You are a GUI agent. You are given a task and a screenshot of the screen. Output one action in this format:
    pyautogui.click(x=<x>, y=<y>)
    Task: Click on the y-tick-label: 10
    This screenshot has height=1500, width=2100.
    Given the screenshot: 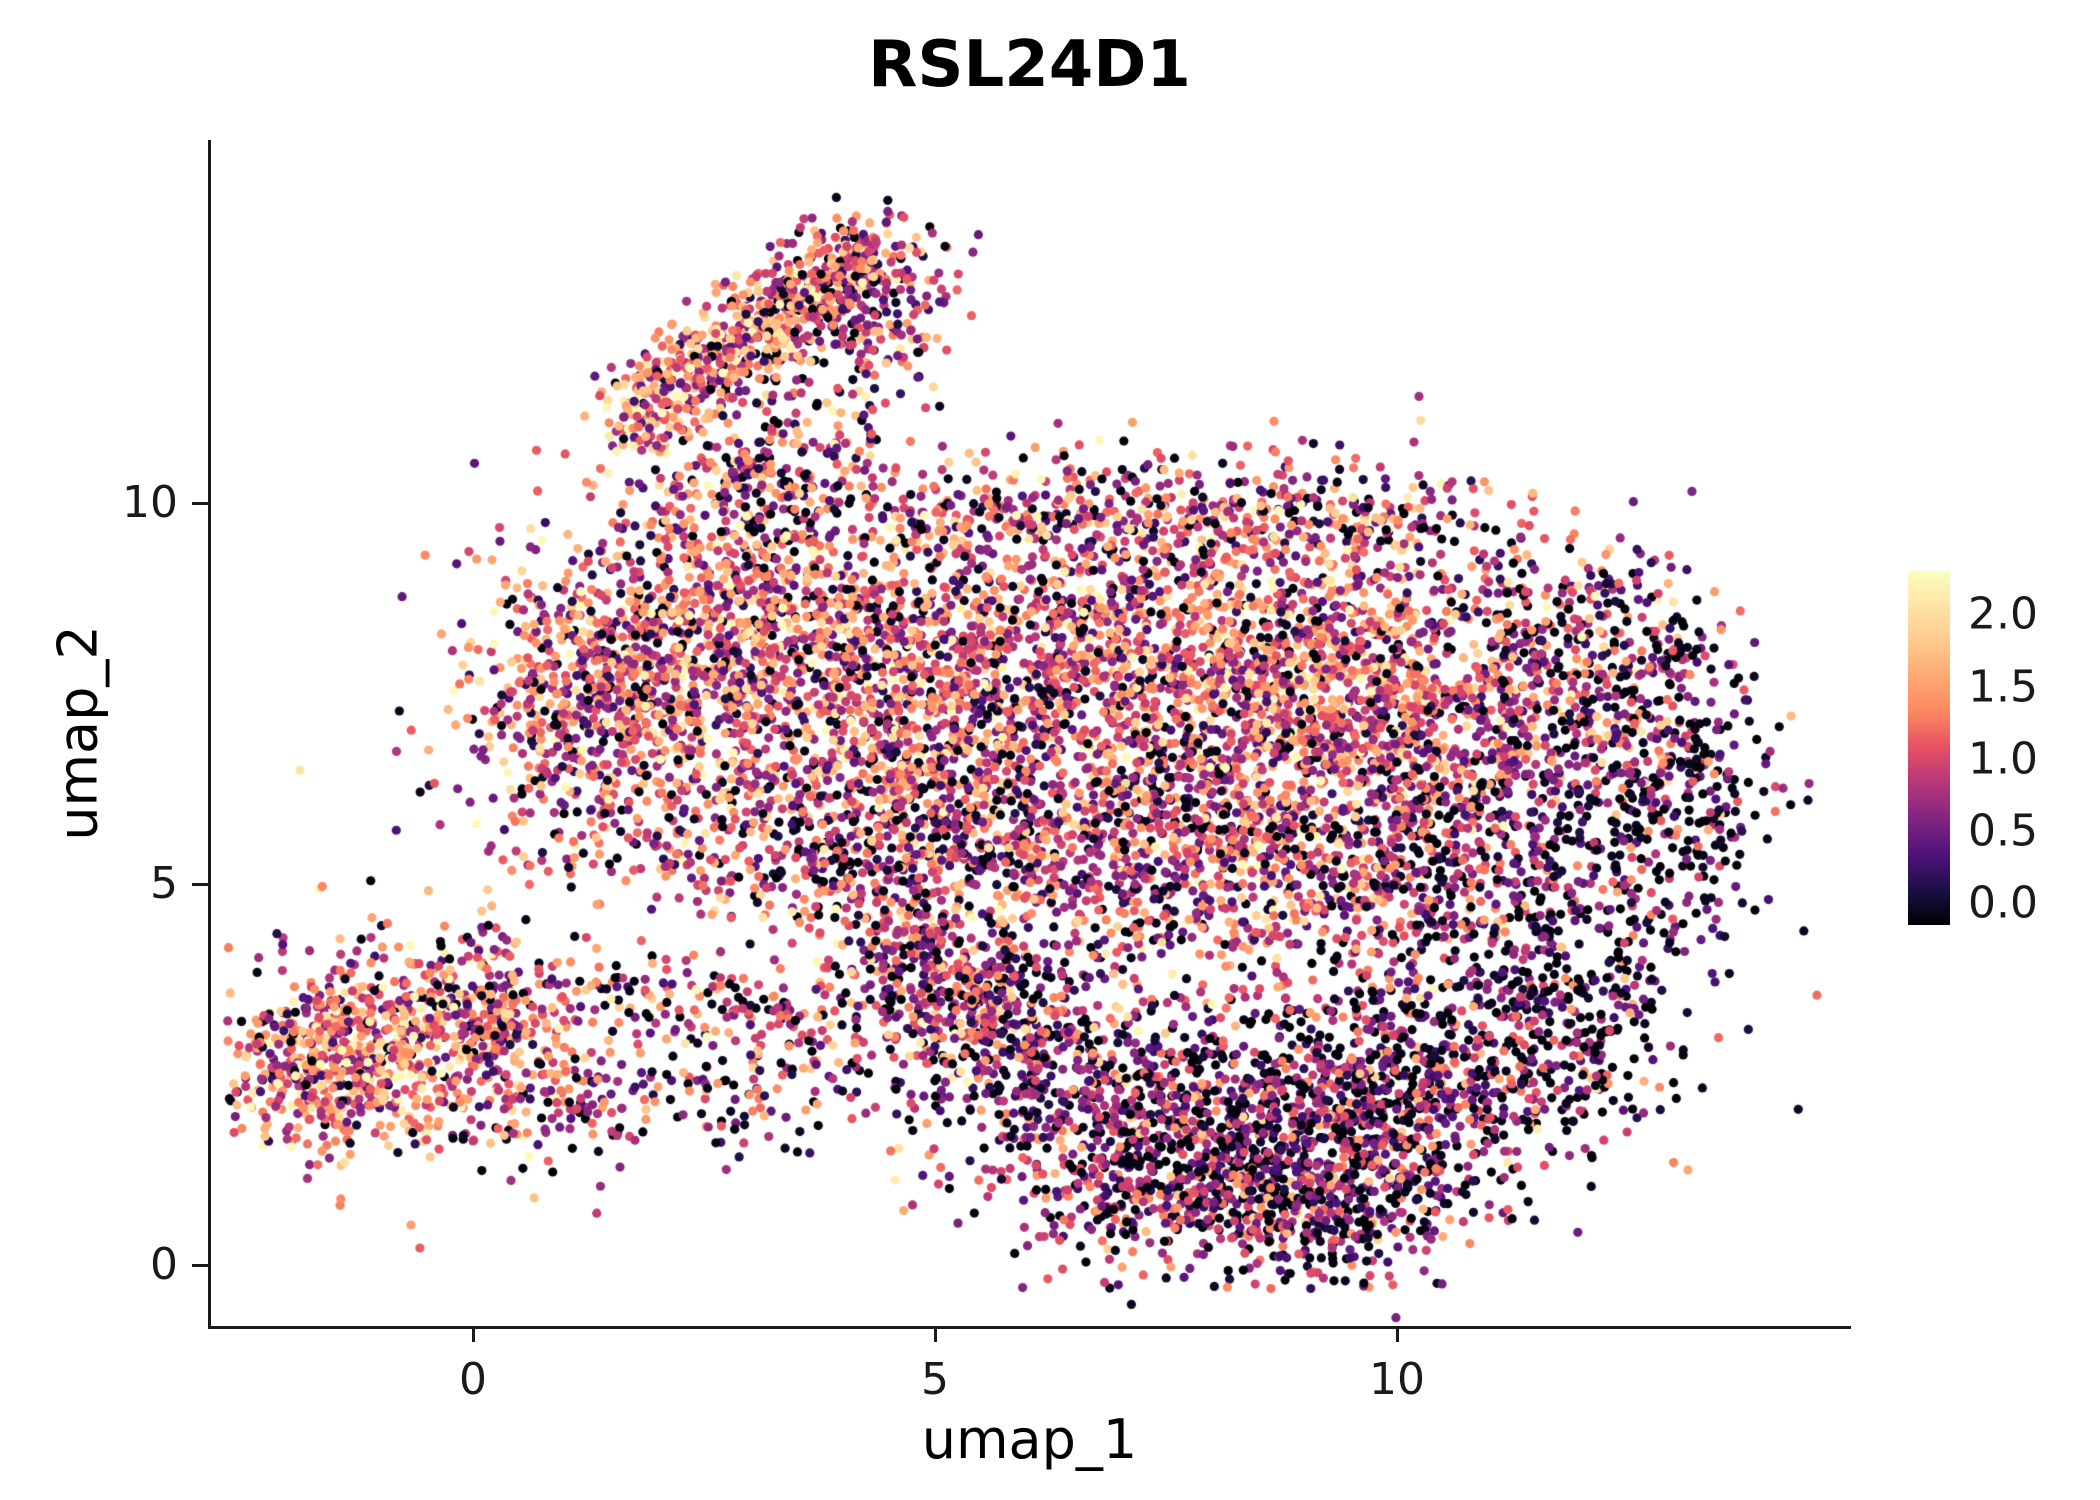 What is the action you would take?
    pyautogui.click(x=150, y=502)
    